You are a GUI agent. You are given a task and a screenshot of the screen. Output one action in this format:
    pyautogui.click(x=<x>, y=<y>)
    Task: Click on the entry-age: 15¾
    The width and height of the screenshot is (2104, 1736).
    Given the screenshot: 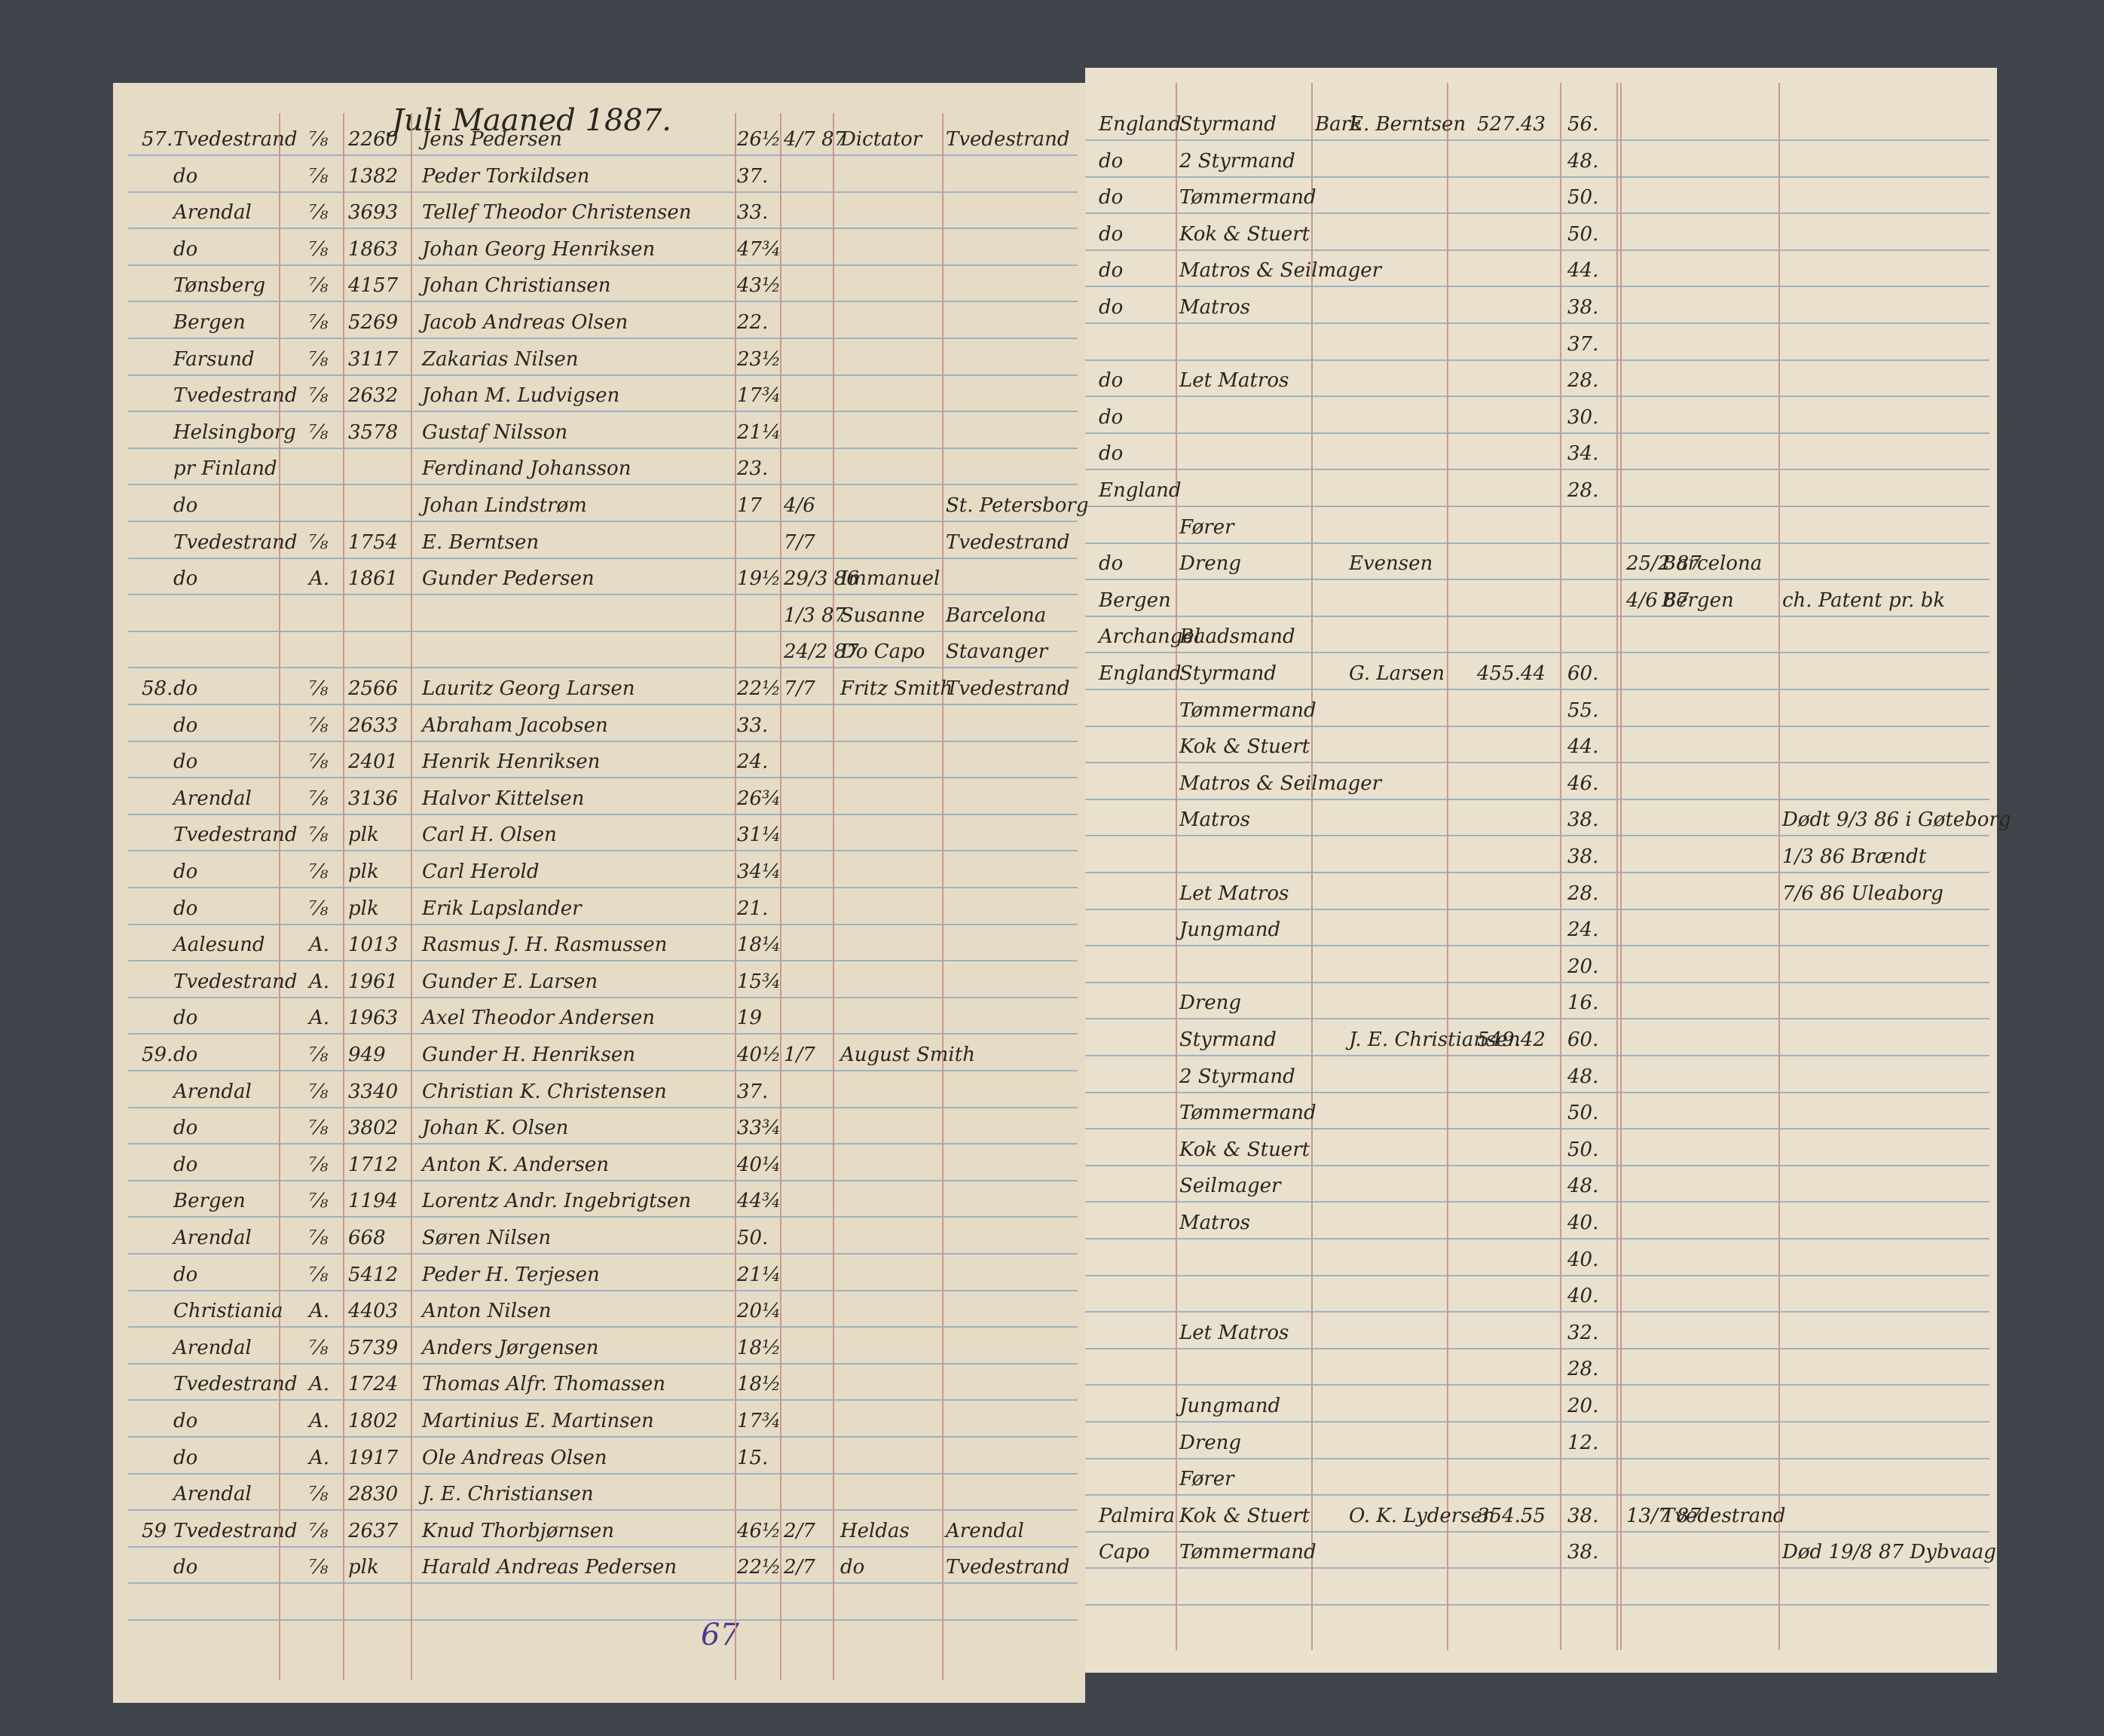 What is the action you would take?
    pyautogui.click(x=759, y=981)
    